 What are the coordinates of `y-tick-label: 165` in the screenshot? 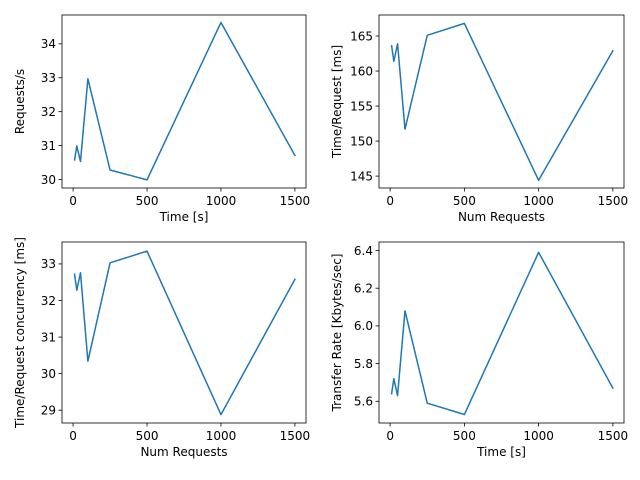 It's located at (361, 36).